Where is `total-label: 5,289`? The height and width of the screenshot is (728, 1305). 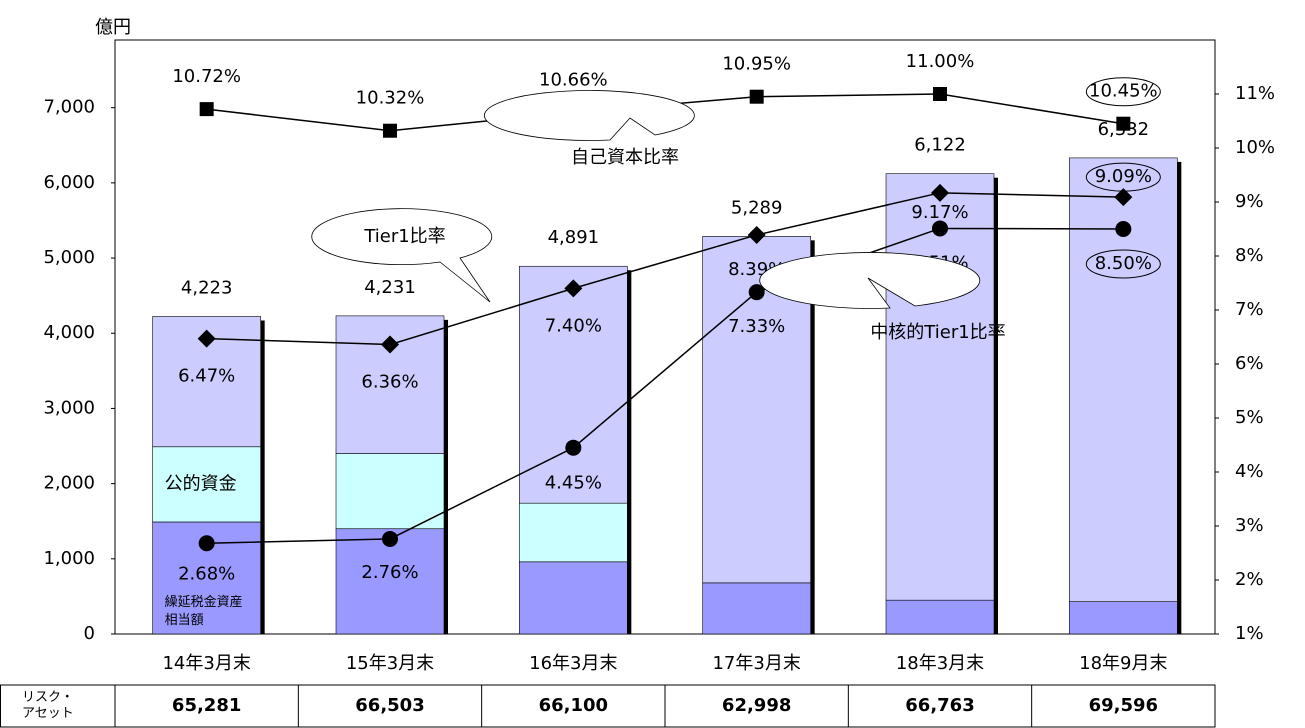 total-label: 5,289 is located at coordinates (757, 207).